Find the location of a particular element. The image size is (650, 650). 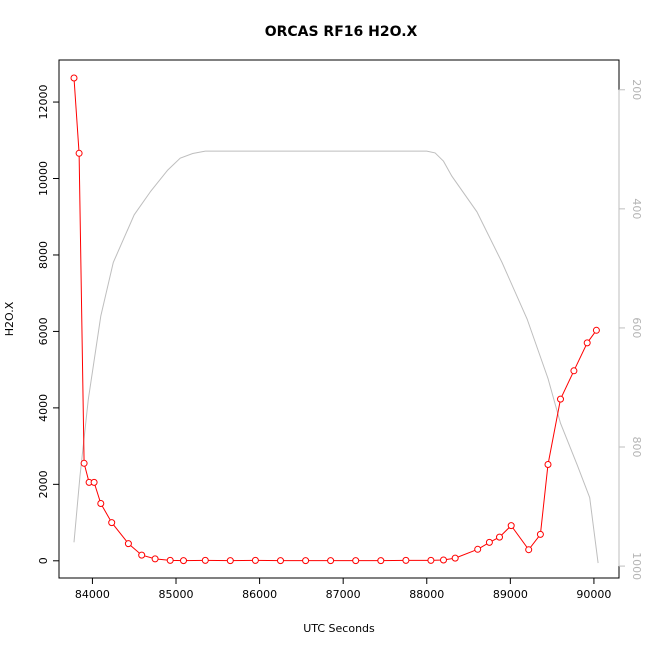

right-tick-label: 1000 is located at coordinates (636, 566).